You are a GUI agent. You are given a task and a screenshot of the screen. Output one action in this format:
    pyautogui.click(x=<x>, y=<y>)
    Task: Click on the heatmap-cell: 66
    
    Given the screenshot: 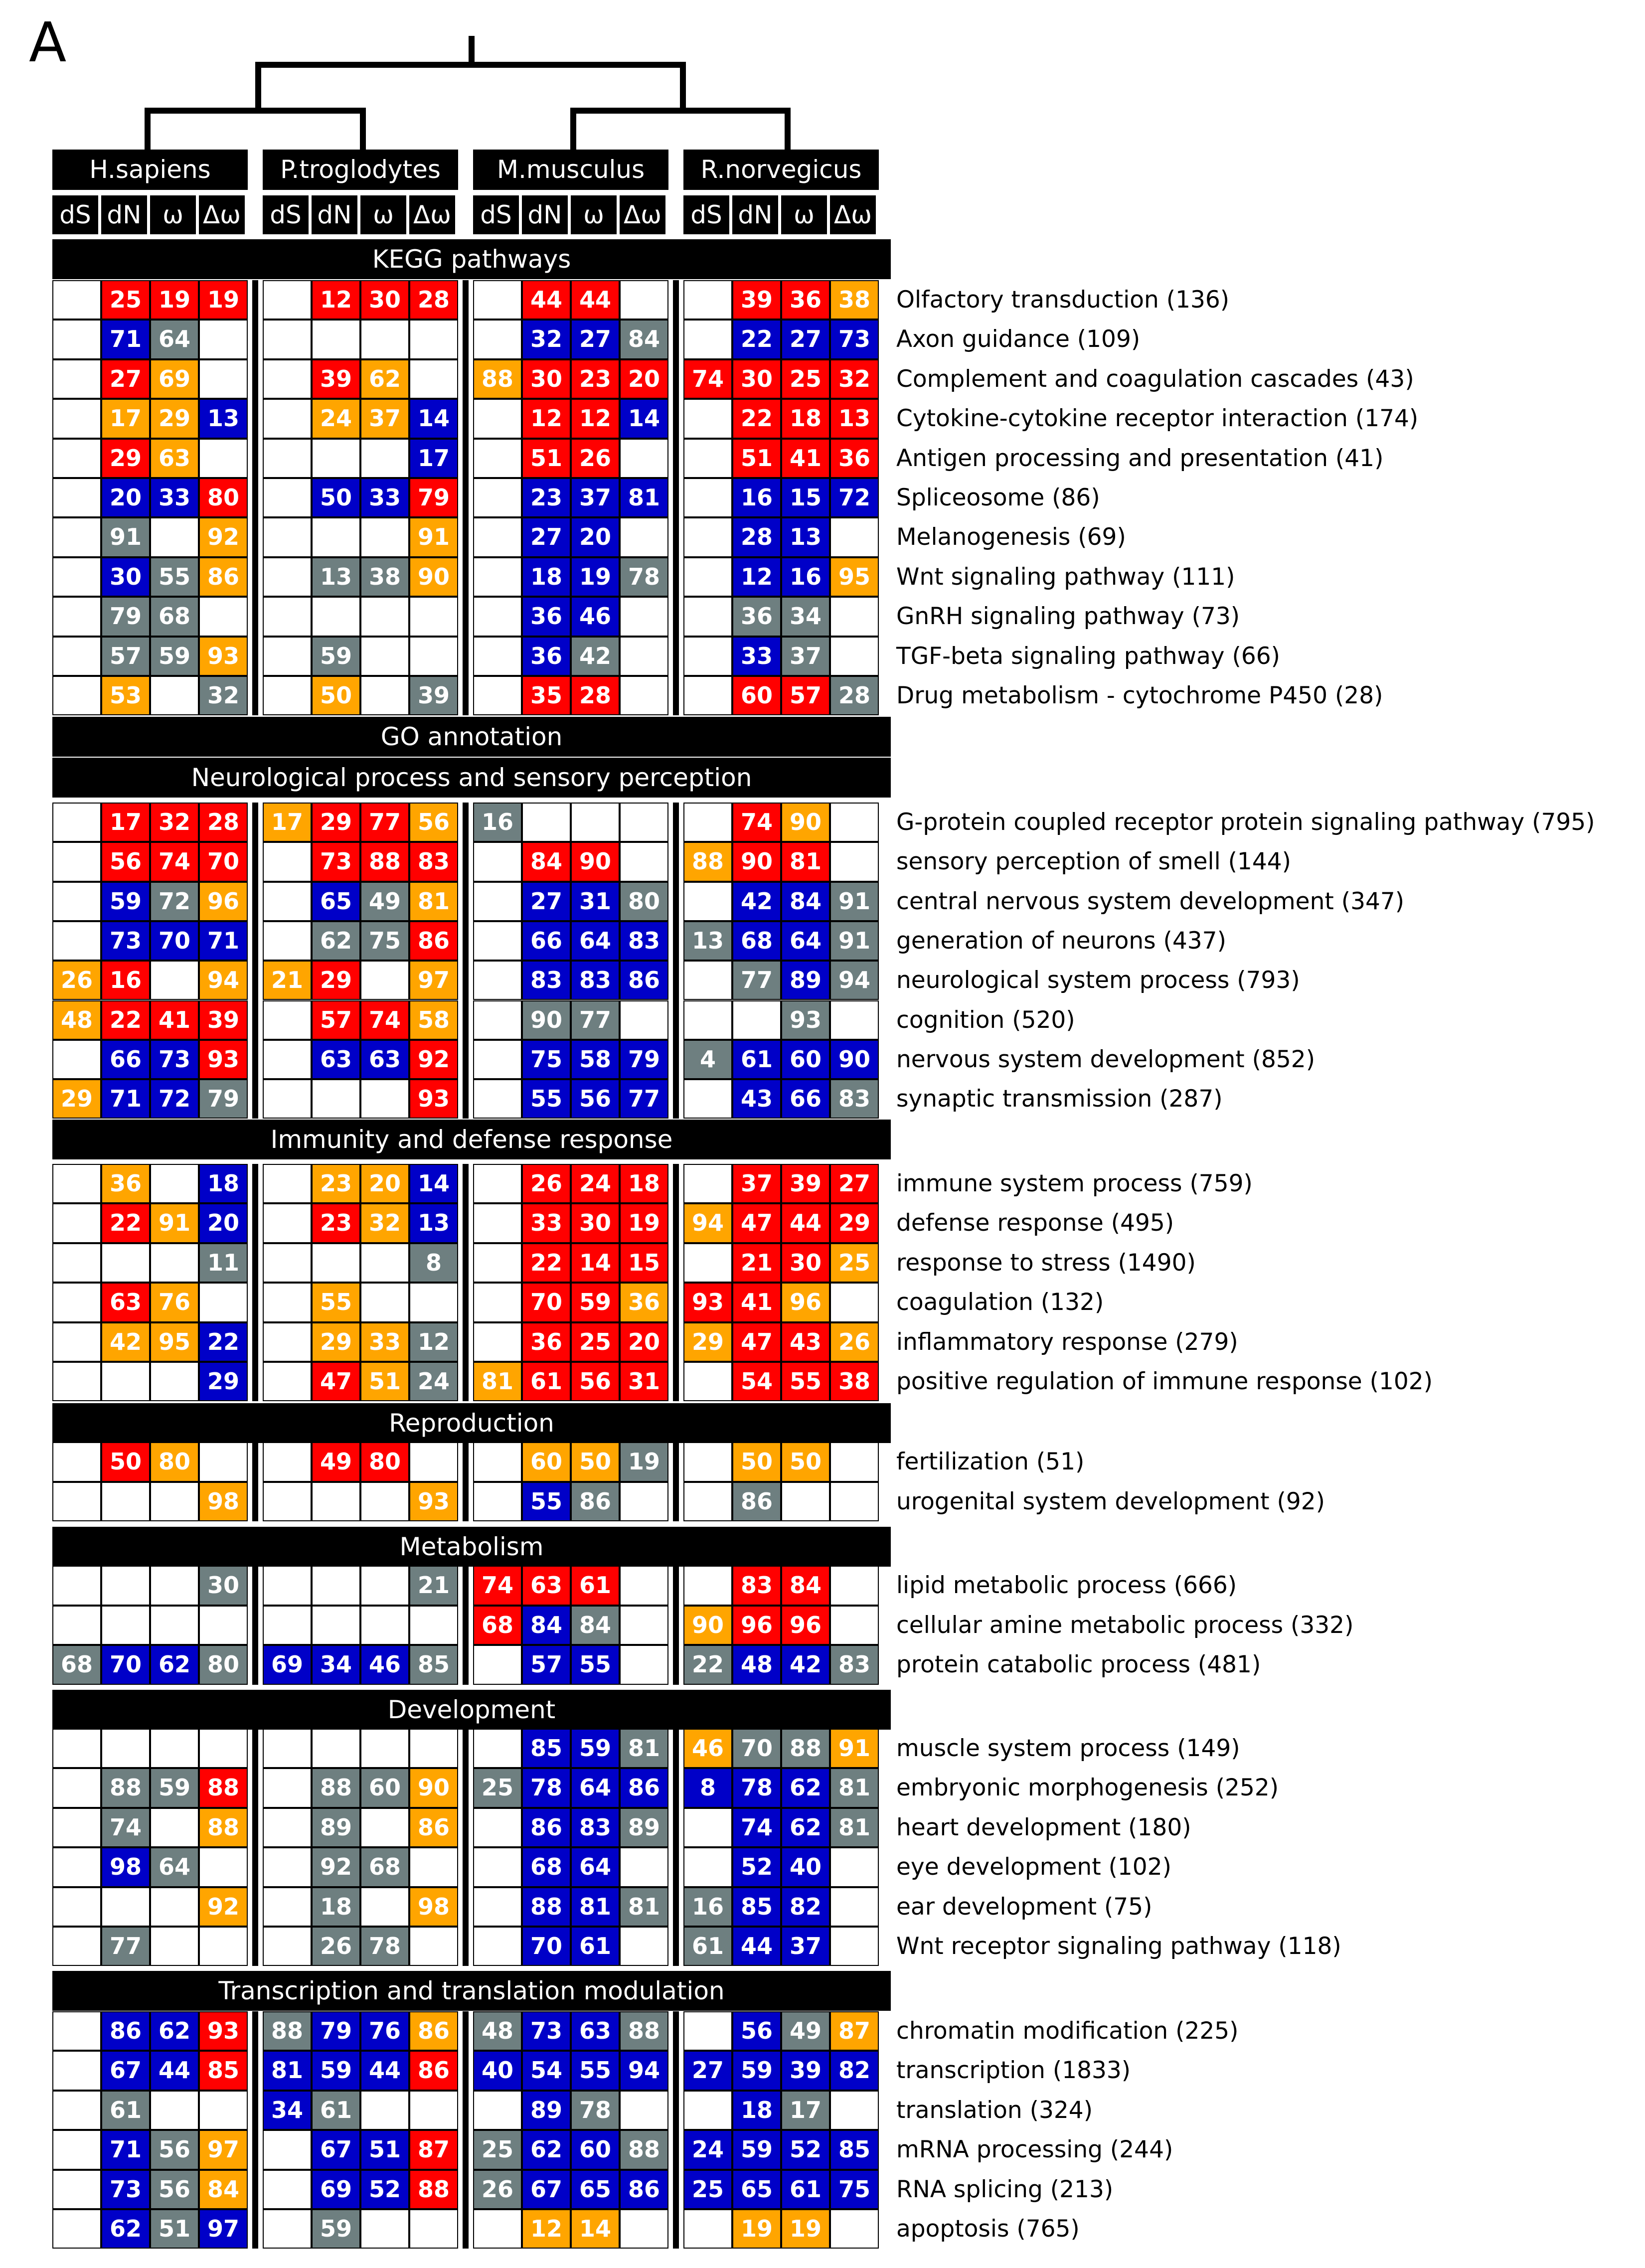 What is the action you would take?
    pyautogui.click(x=805, y=1099)
    